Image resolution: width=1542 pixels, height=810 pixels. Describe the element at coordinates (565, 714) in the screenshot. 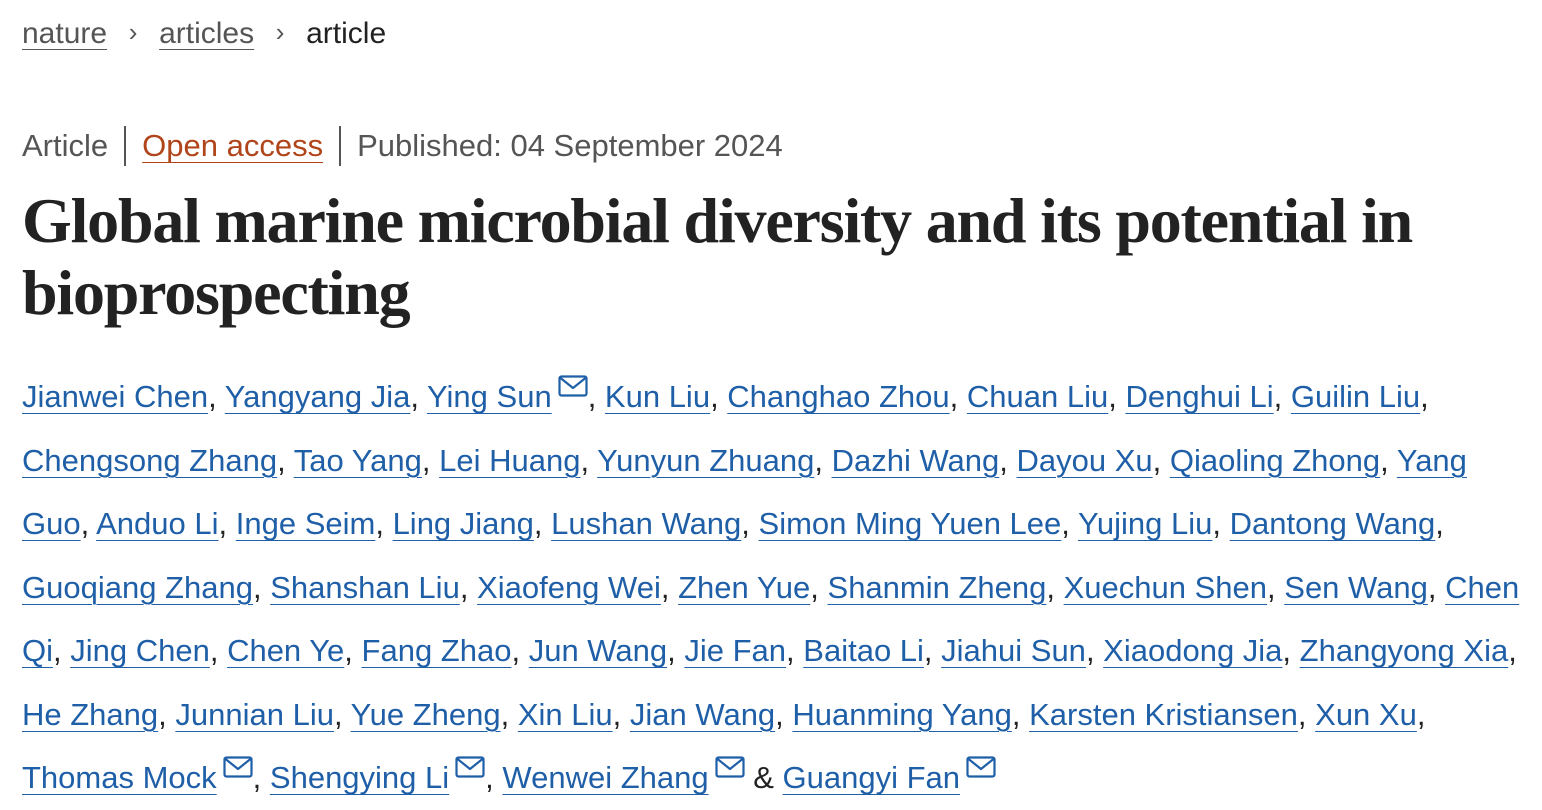

I see `author-link: Xin Liu` at that location.